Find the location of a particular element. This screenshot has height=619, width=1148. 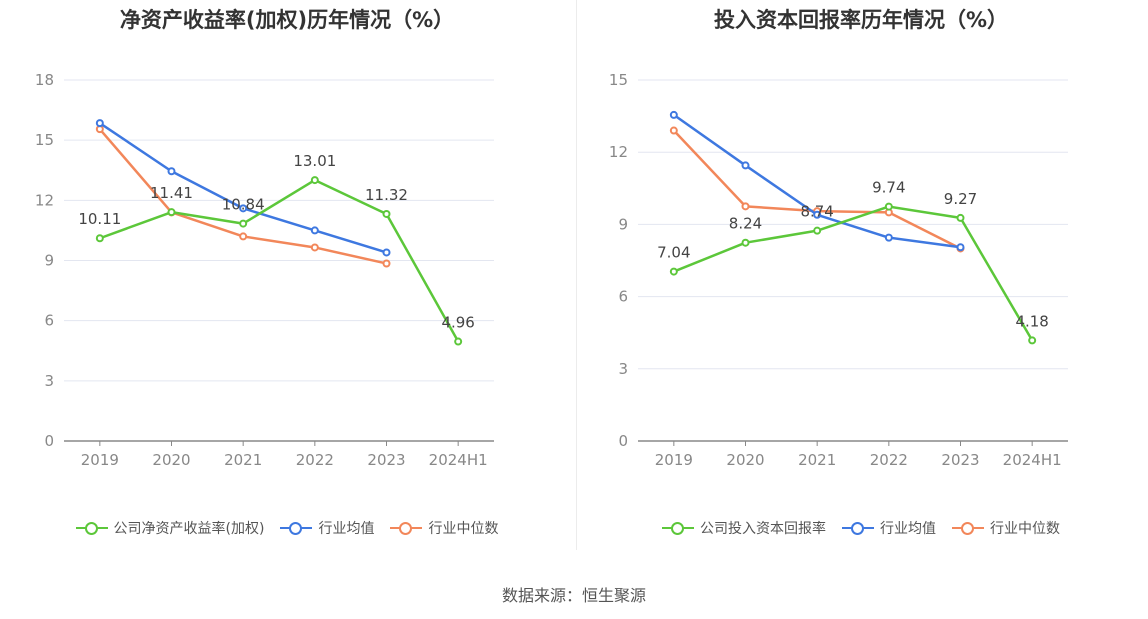

data-source-note: 数据来源：恒生聚源 is located at coordinates (573, 595).